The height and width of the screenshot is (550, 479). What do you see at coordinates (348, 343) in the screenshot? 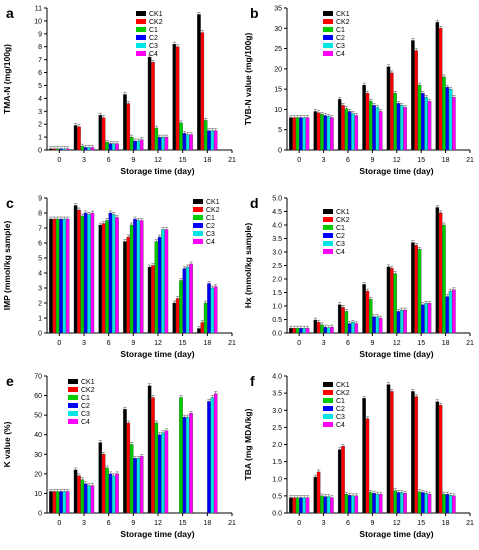
I see `x-tick-label: 6` at bounding box center [348, 343].